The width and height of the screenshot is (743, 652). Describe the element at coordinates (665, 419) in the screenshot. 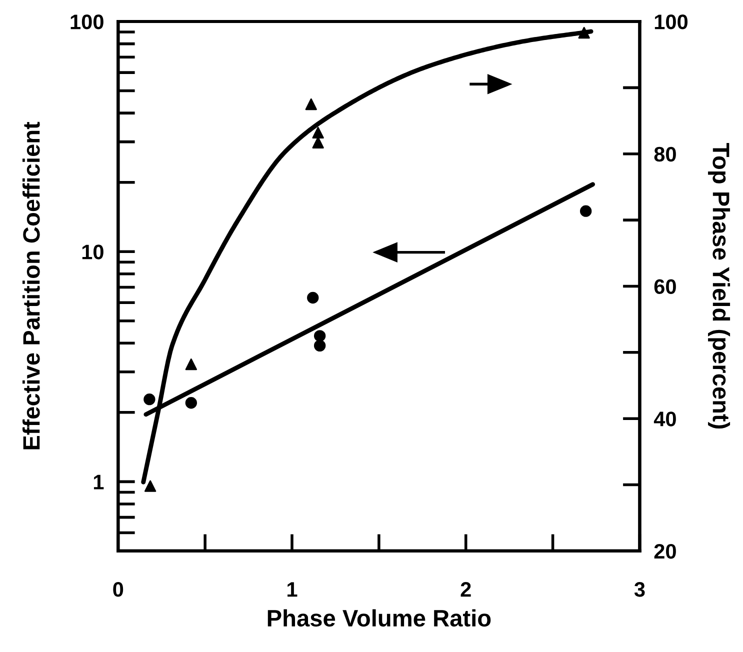

I see `y2-tick-label: 40` at that location.